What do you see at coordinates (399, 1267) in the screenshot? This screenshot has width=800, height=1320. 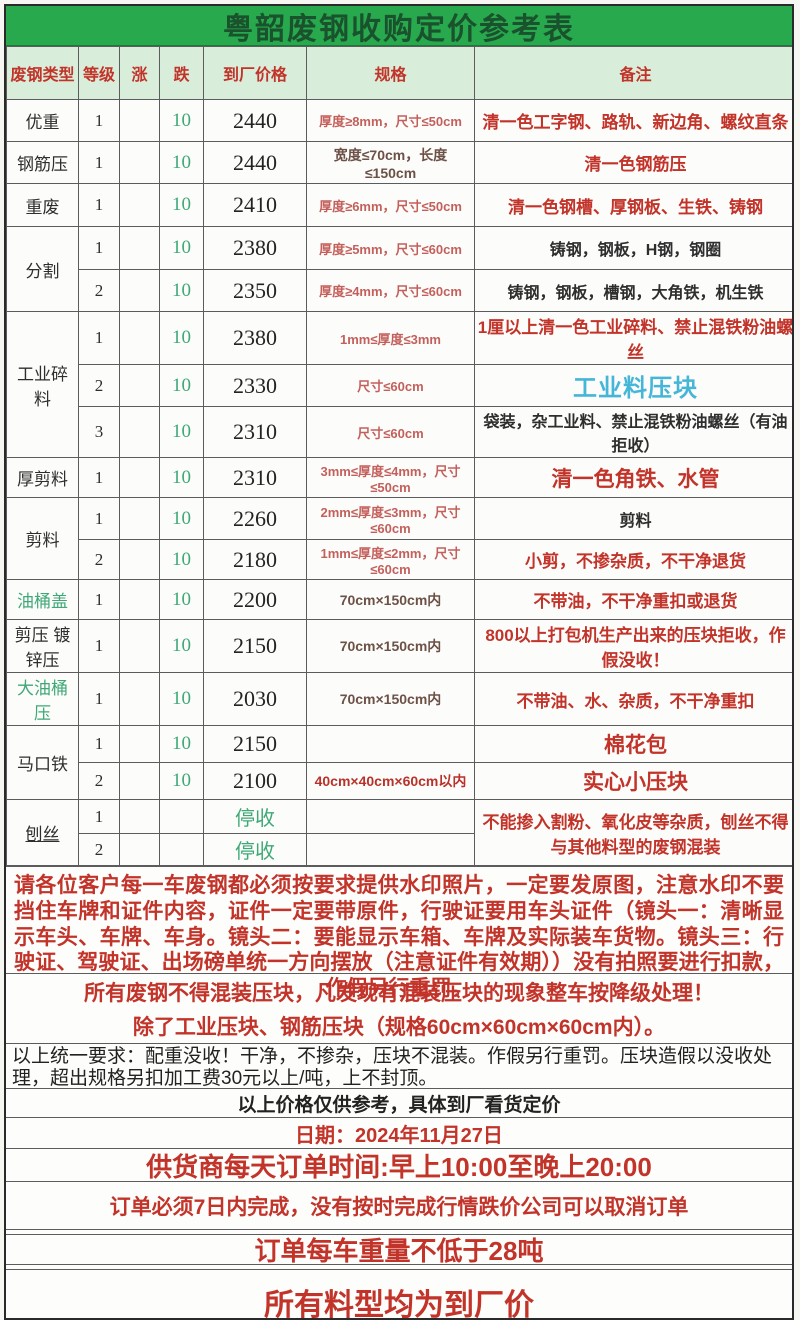 I see `row-divider` at bounding box center [399, 1267].